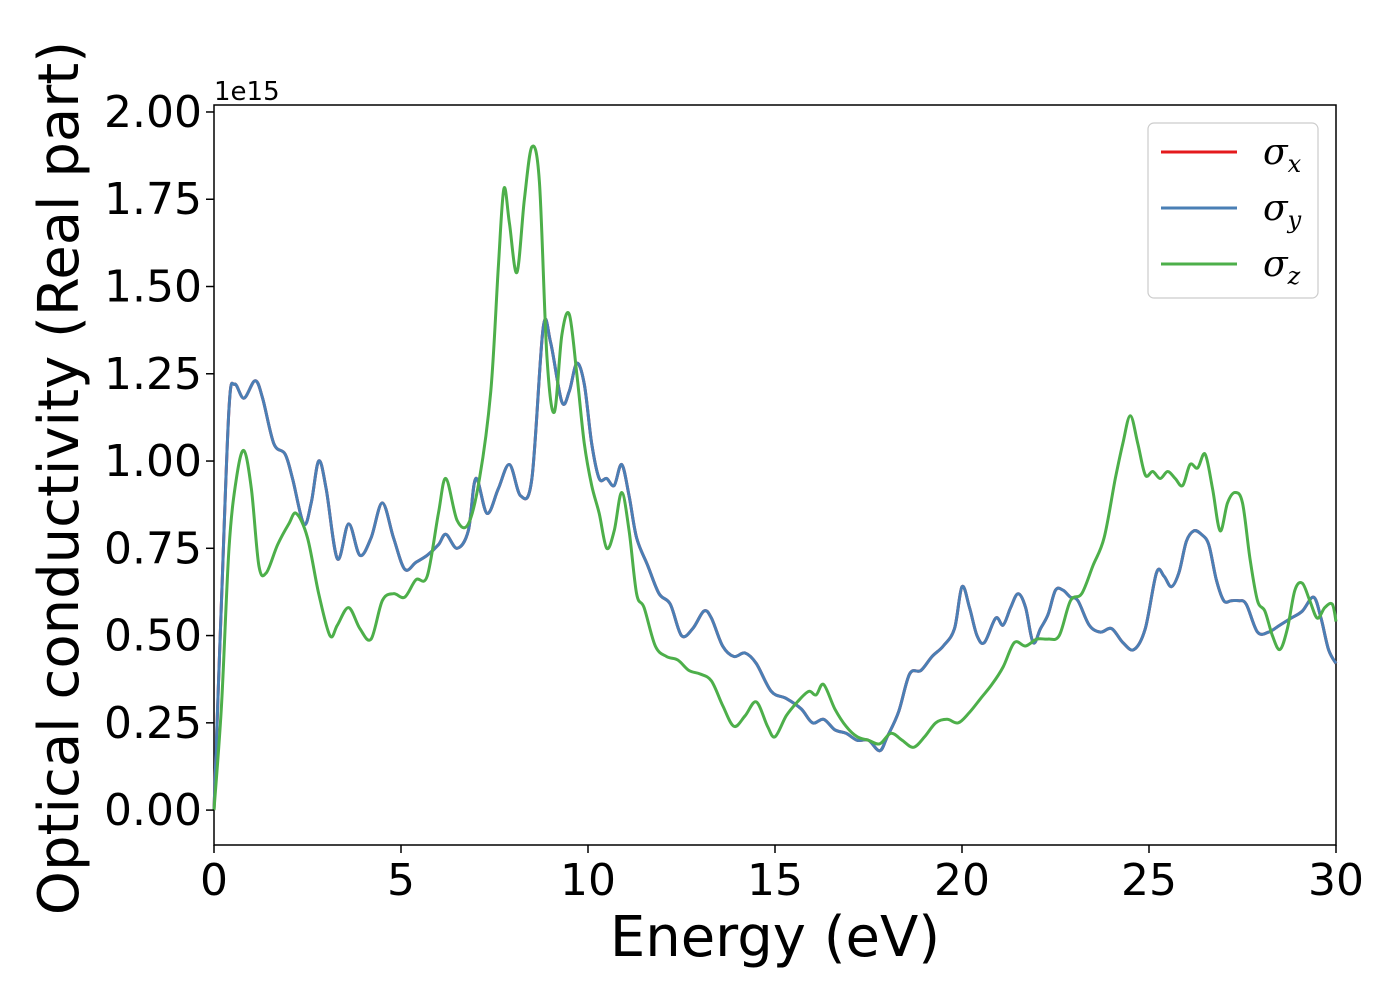 The width and height of the screenshot is (1400, 1000). What do you see at coordinates (153, 461) in the screenshot?
I see `y-tick-label: 1.00` at bounding box center [153, 461].